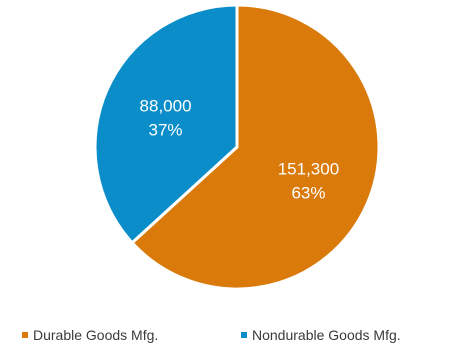 The image size is (457, 360). I want to click on legend-item-durable-goods: Durable Goods Mfg., so click(90, 335).